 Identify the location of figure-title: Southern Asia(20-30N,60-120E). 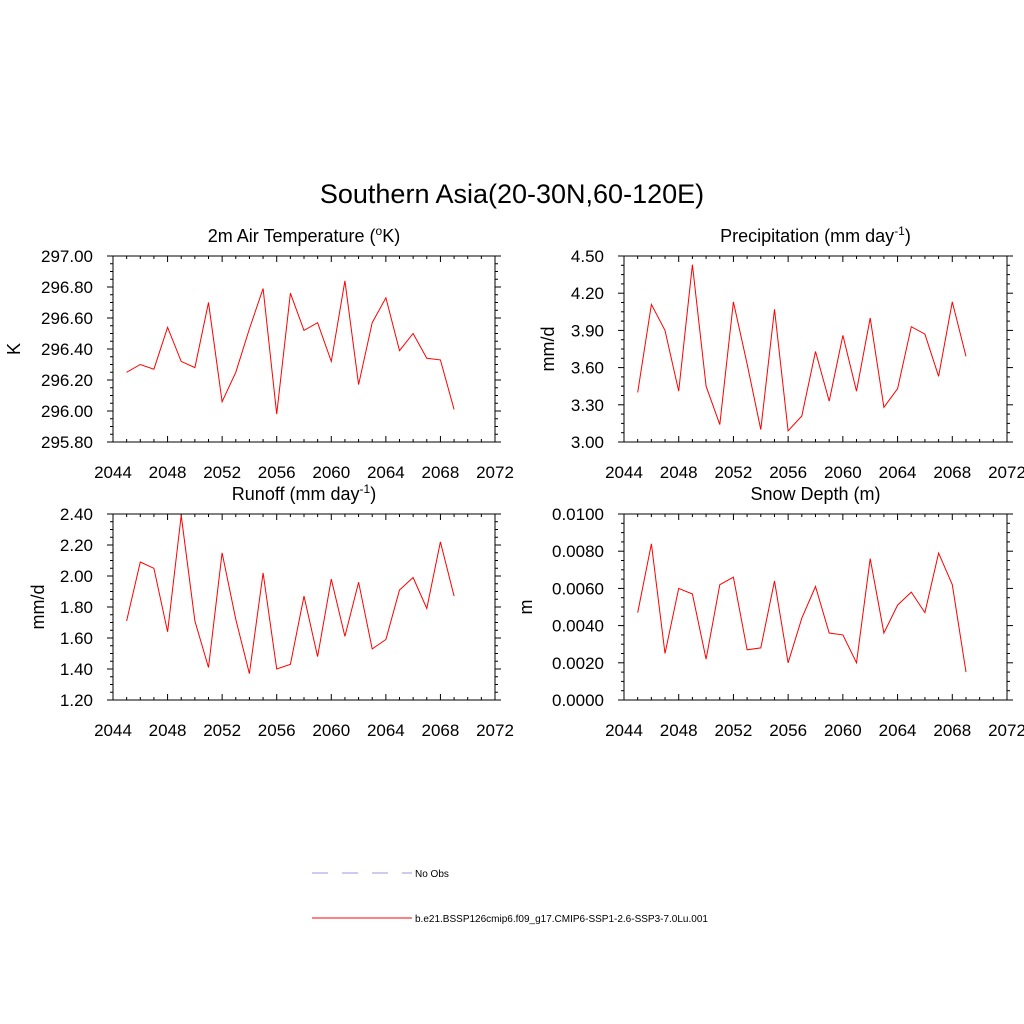
(512, 194).